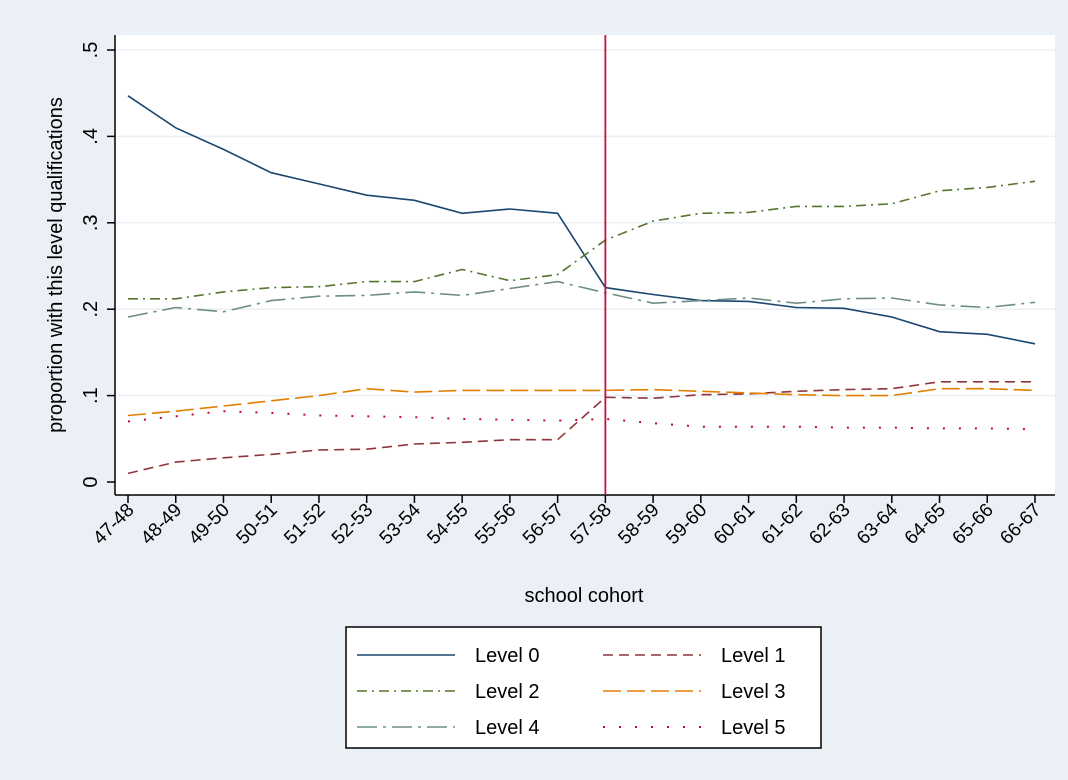 The height and width of the screenshot is (780, 1068). Describe the element at coordinates (507, 692) in the screenshot. I see `legend-label: Level 2` at that location.